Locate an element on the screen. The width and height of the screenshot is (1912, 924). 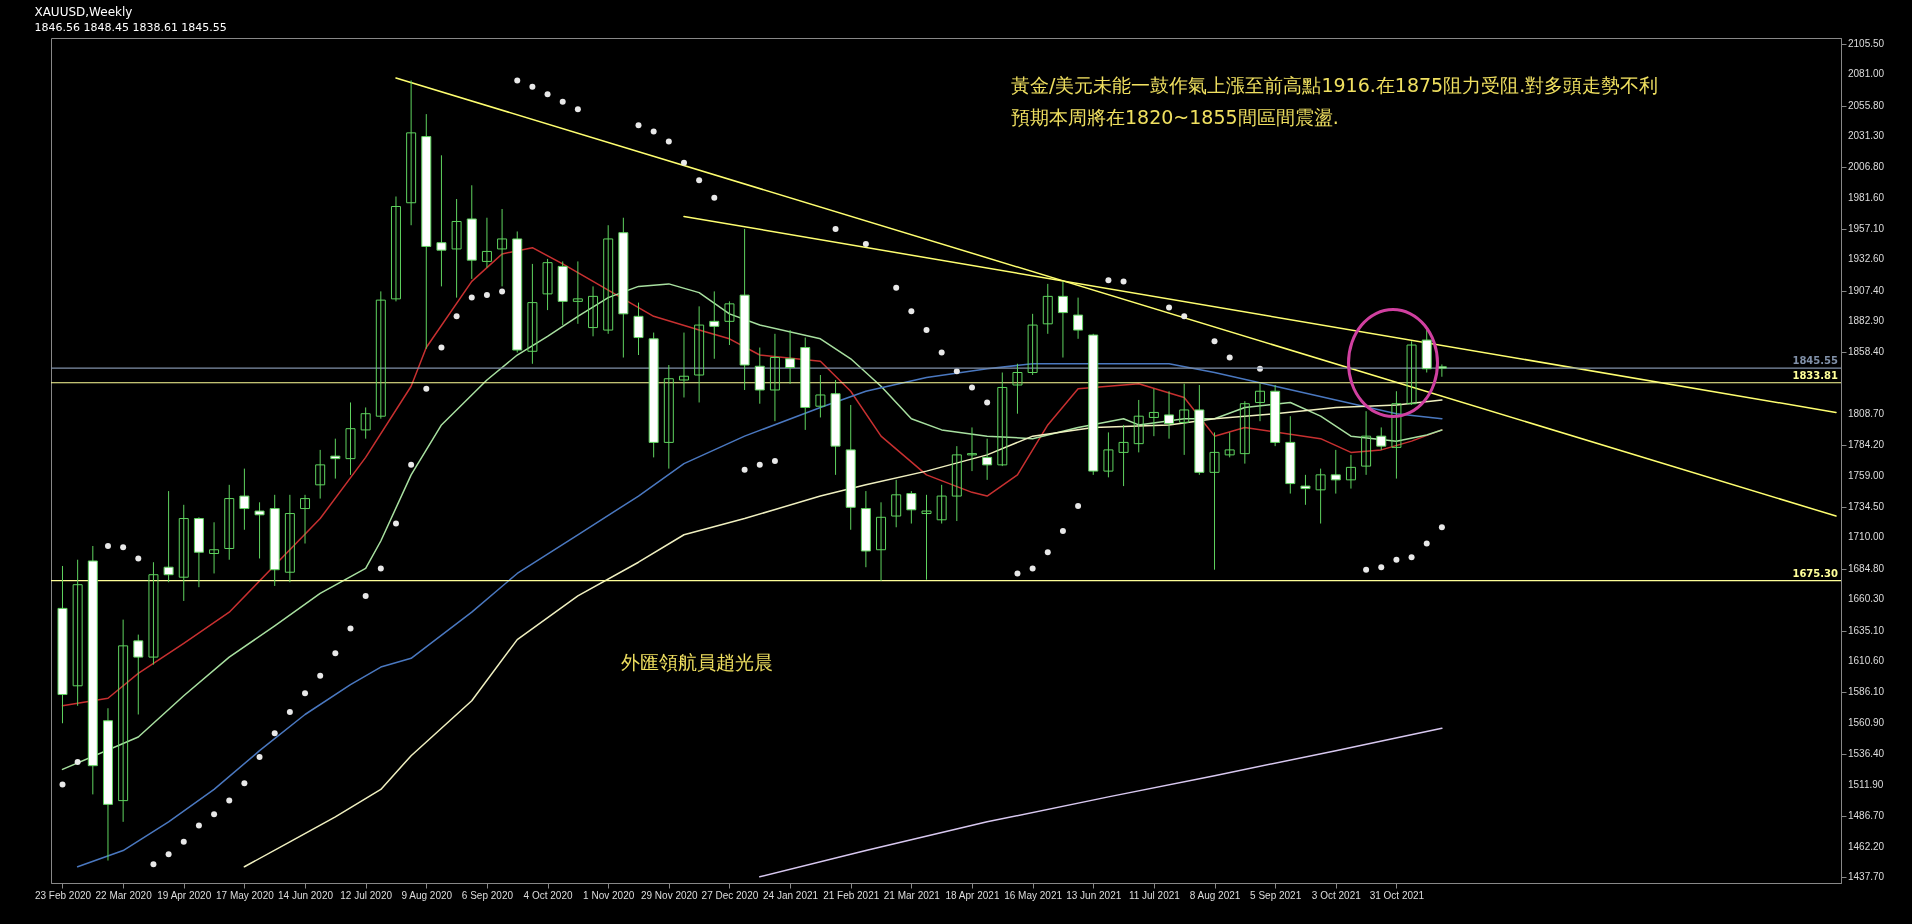
y-tick-label: 1635.10 is located at coordinates (1866, 630).